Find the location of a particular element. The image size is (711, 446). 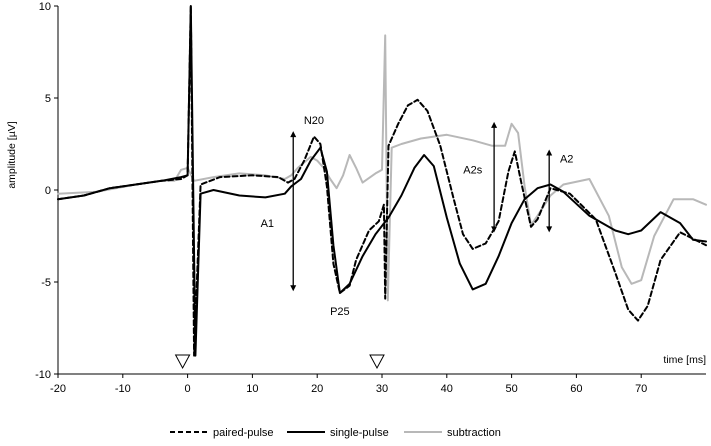

legend-label-subtraction: subtraction is located at coordinates (474, 433).